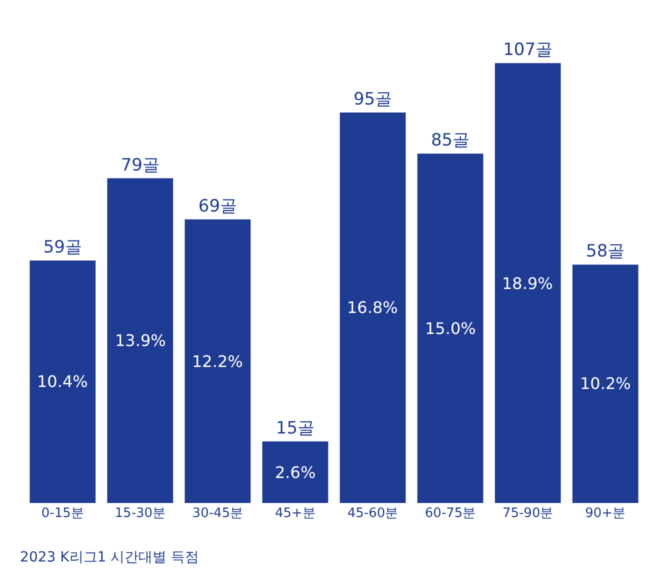 This screenshot has height=573, width=668. Describe the element at coordinates (528, 513) in the screenshot. I see `x-tick-label: 75-90분` at that location.